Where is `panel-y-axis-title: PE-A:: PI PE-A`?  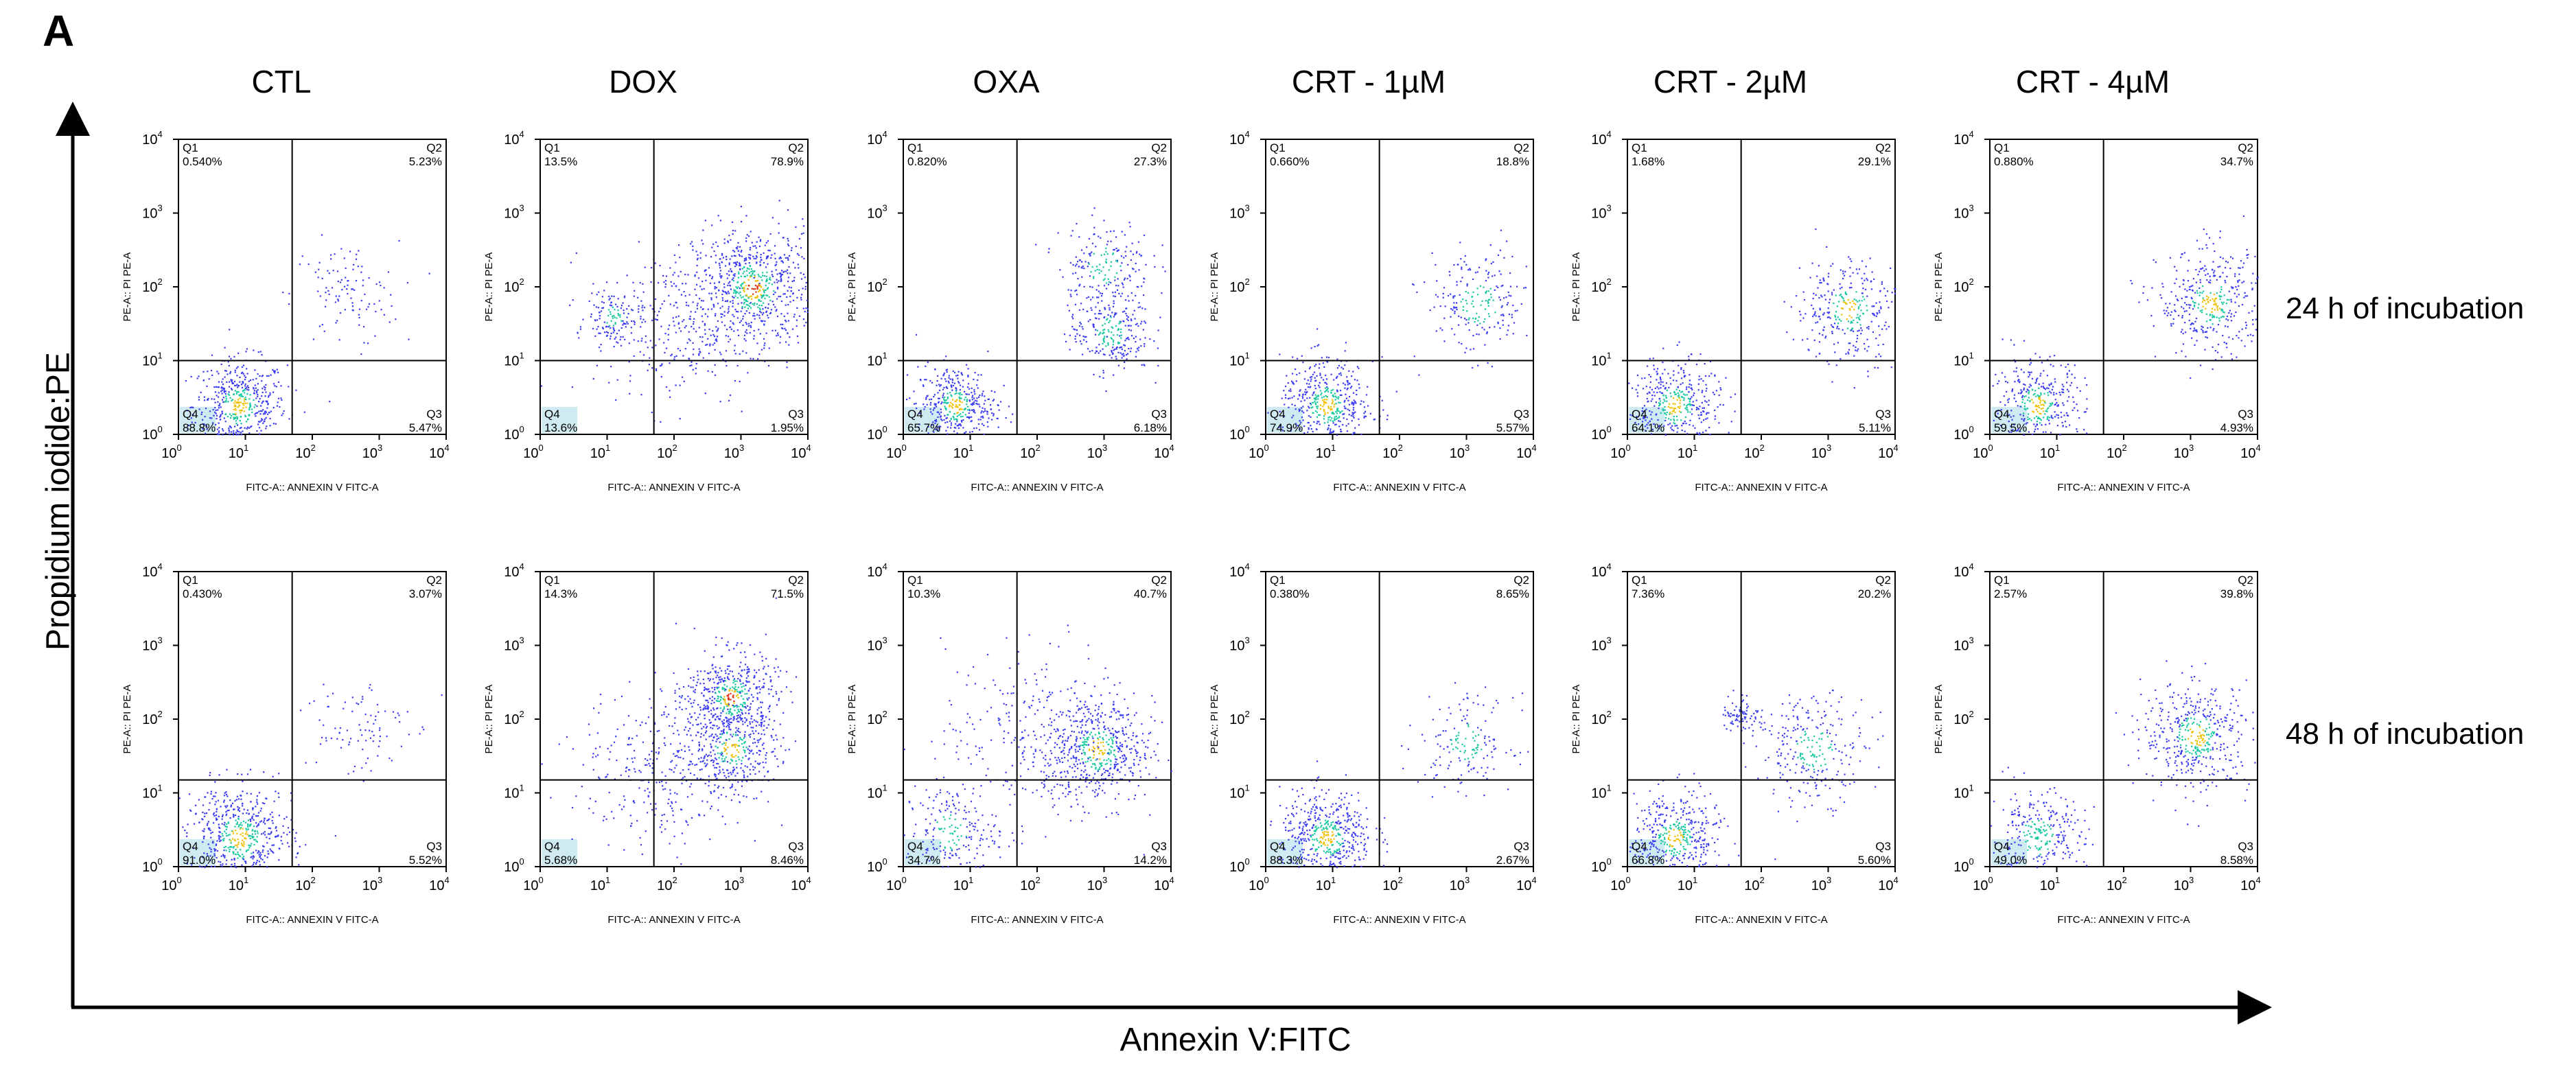
panel-y-axis-title: PE-A:: PI PE-A is located at coordinates (489, 287).